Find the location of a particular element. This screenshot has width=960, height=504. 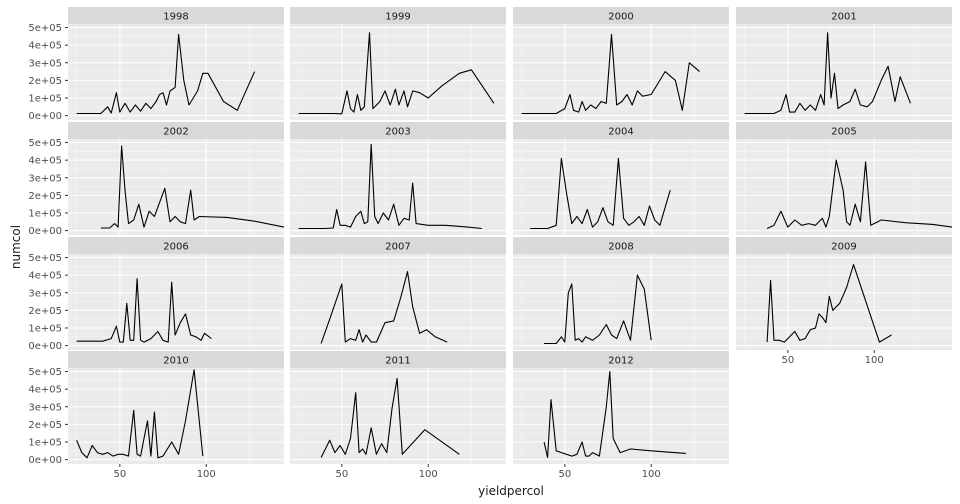

facet-panel-2006: 2006 is located at coordinates (176, 293).